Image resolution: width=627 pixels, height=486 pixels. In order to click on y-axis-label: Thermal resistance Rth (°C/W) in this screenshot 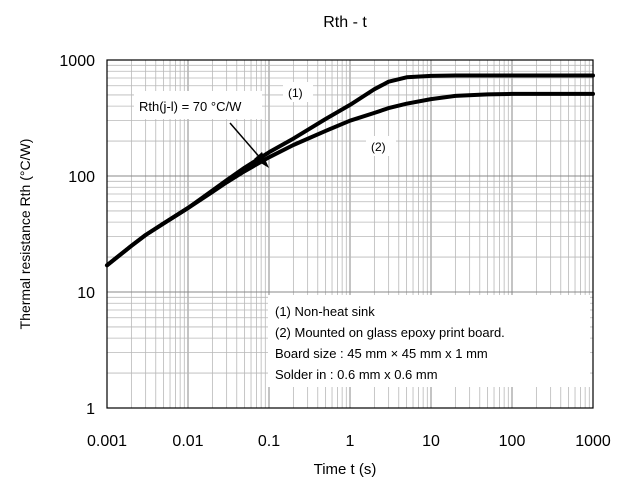, I will do `click(25, 234)`.